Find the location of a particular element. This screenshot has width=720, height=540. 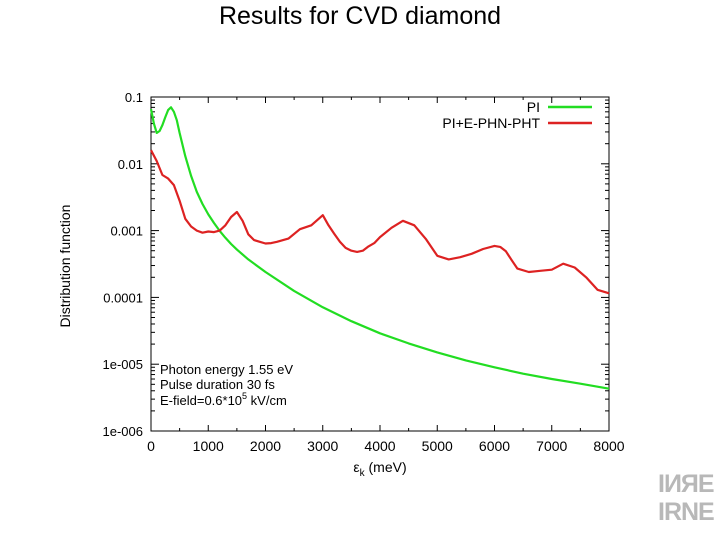

annotation-e-field: E-field=0.6*105 kV/cm is located at coordinates (223, 399).